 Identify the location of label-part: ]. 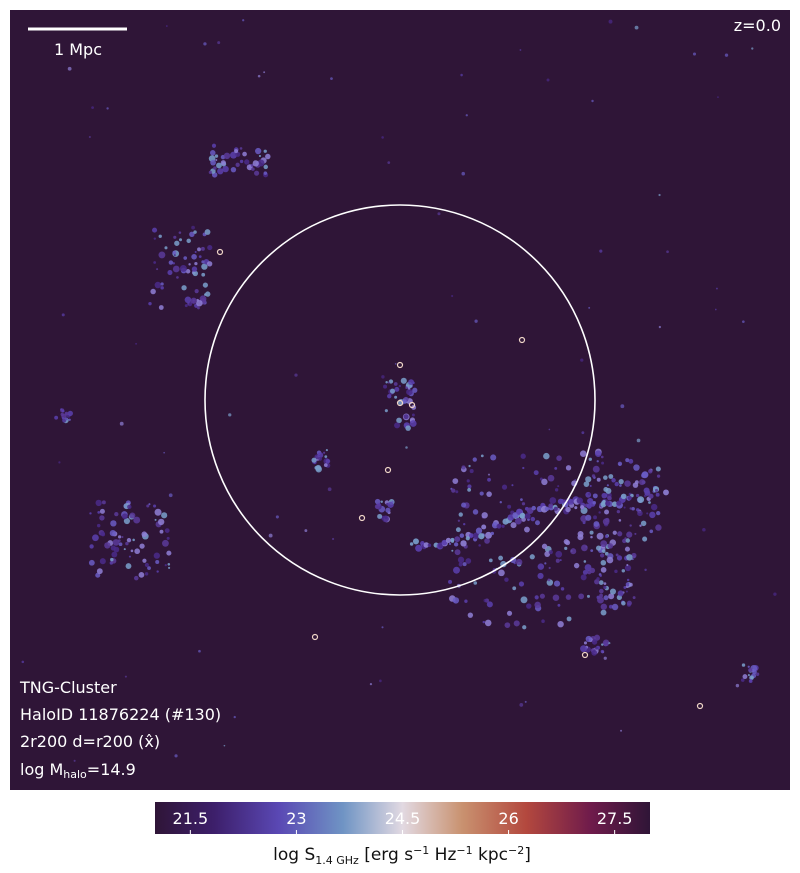
(527, 855).